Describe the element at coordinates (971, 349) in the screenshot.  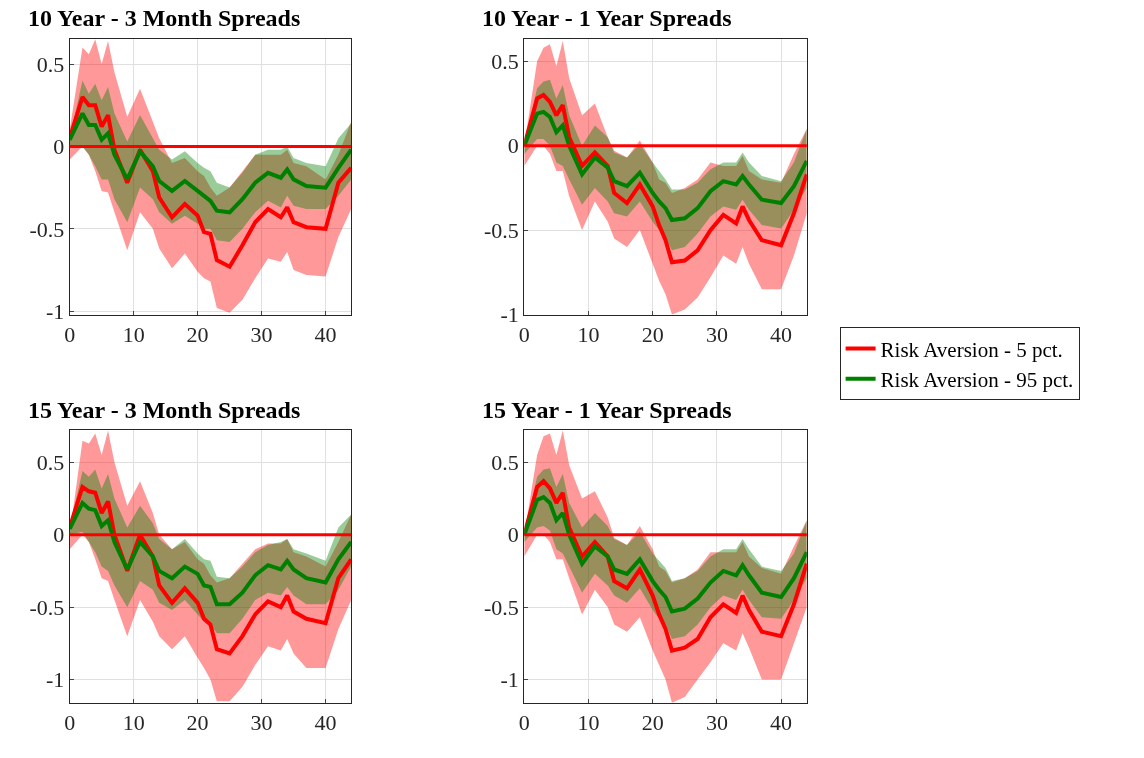
I see `legend-label: Risk Aversion - 5 pct.` at that location.